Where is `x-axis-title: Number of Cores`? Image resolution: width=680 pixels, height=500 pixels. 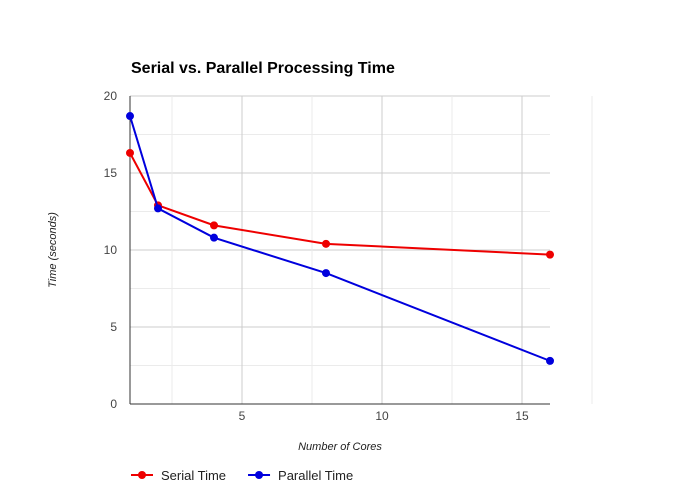
x-axis-title: Number of Cores is located at coordinates (340, 447).